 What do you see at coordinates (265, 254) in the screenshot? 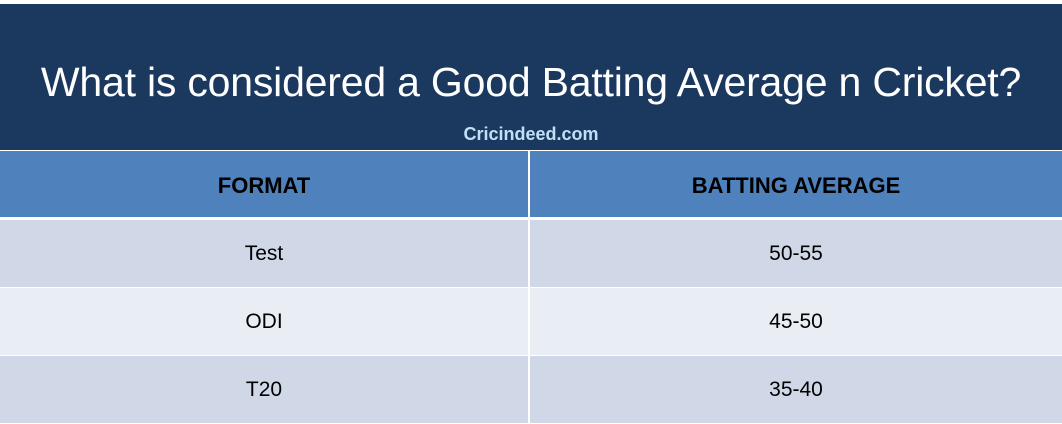
I see `format-cell: Test` at bounding box center [265, 254].